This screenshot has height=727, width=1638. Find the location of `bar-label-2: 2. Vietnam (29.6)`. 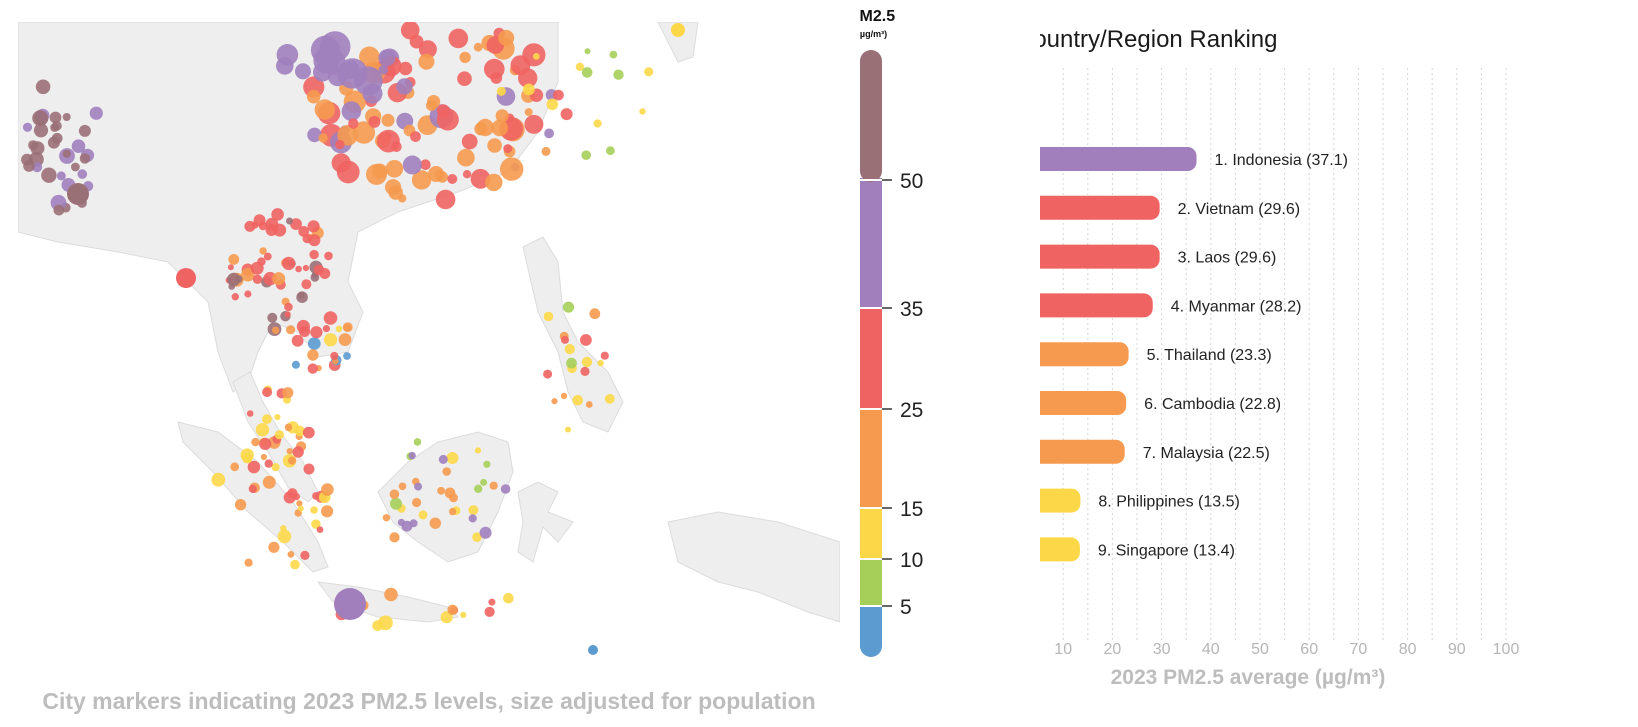

bar-label-2: 2. Vietnam (29.6) is located at coordinates (1239, 209).